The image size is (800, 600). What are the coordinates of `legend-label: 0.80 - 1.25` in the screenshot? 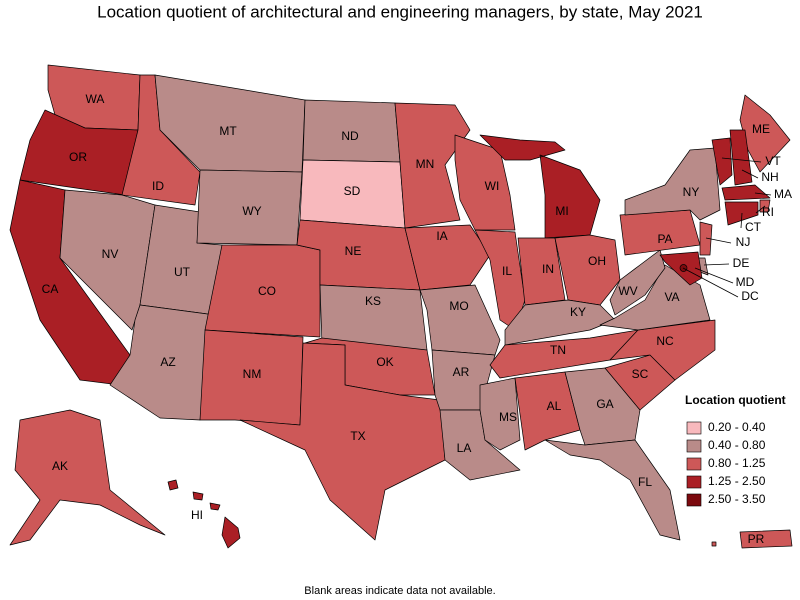 It's located at (737, 463).